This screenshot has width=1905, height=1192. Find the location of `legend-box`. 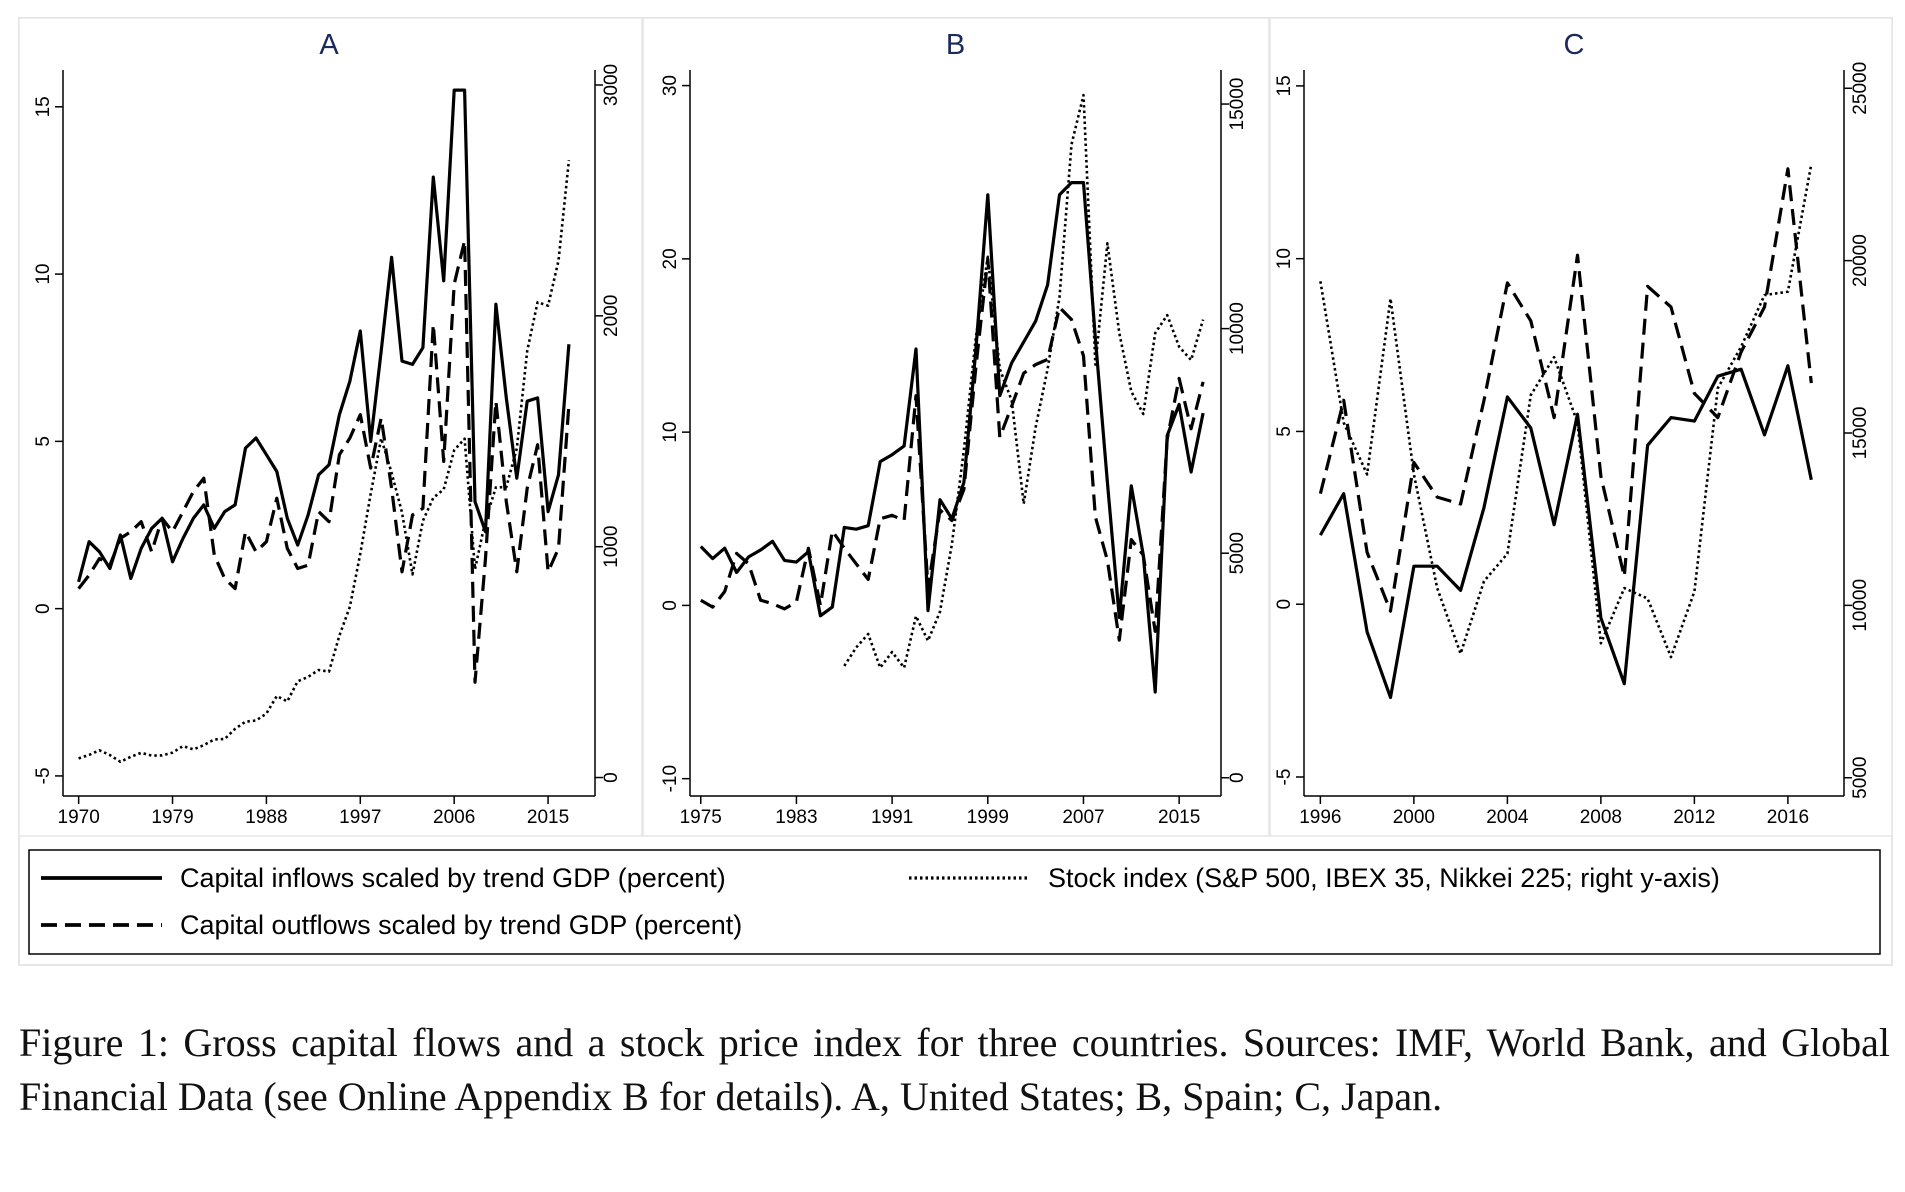

legend-box is located at coordinates (954, 902).